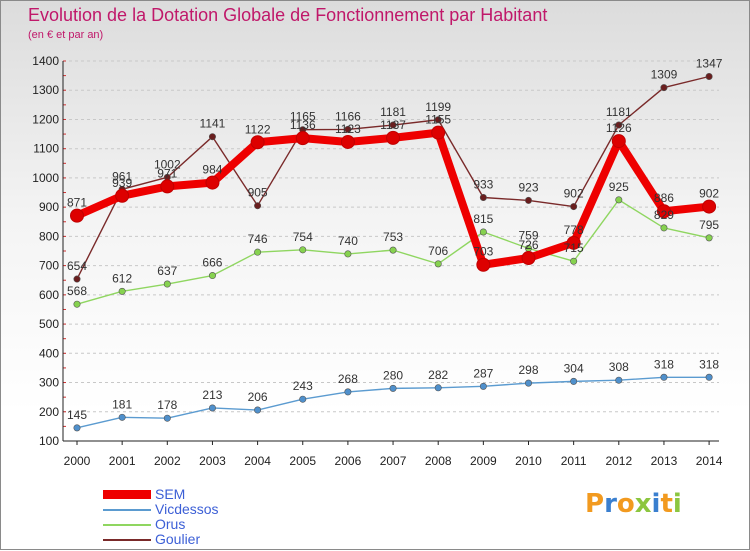  Describe the element at coordinates (77, 461) in the screenshot. I see `x-tick-label: 2000` at that location.